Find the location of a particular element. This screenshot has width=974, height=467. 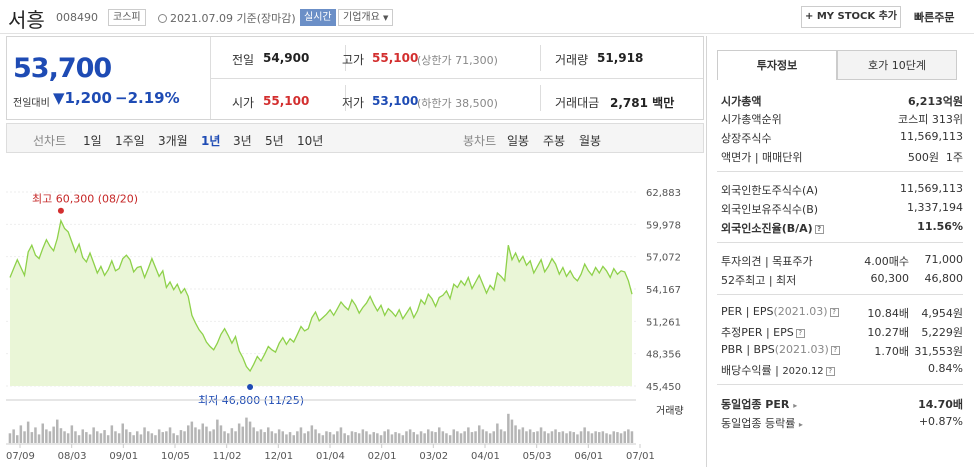

market-cap-row: 시가총액 6,213억원 is located at coordinates (842, 101).